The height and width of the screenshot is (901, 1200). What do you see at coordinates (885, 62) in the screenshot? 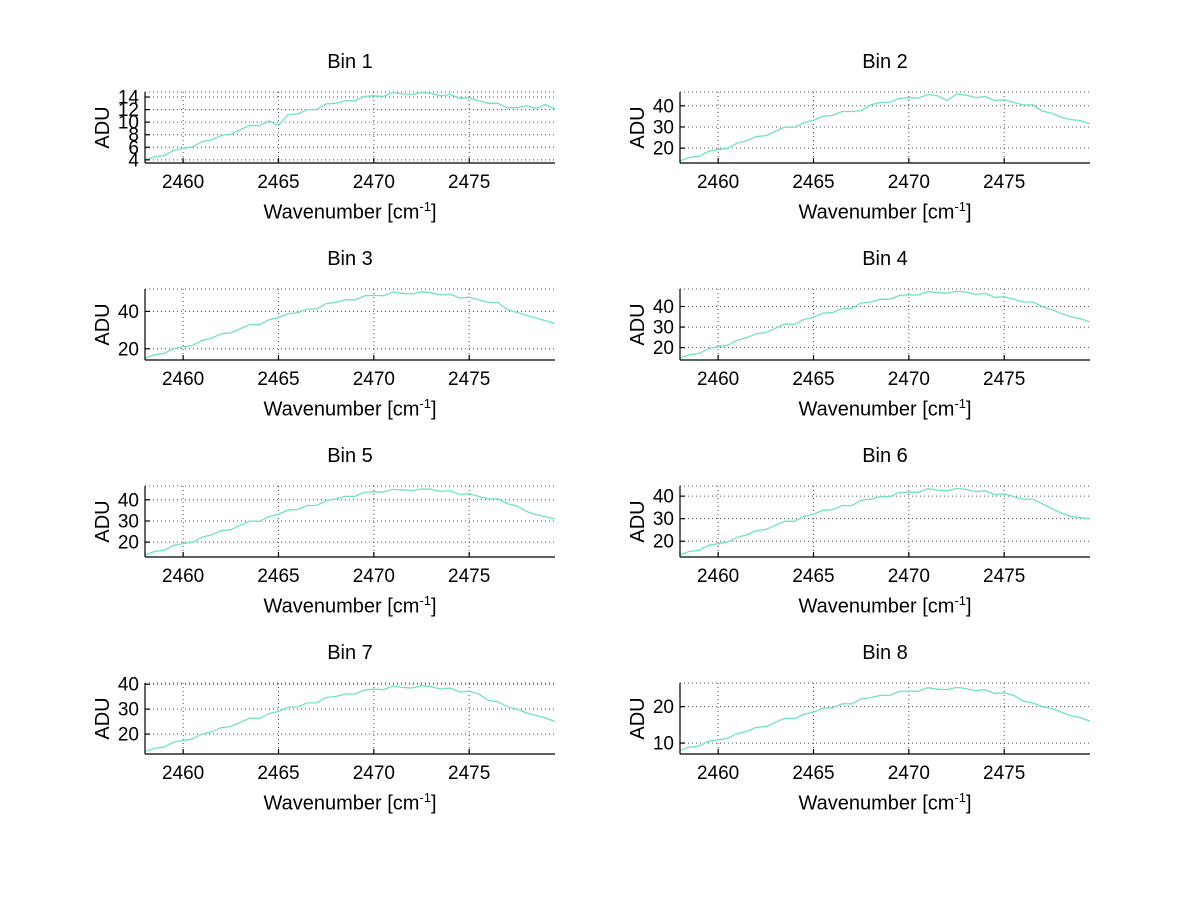
I see `subplot-title: Bin 2` at bounding box center [885, 62].